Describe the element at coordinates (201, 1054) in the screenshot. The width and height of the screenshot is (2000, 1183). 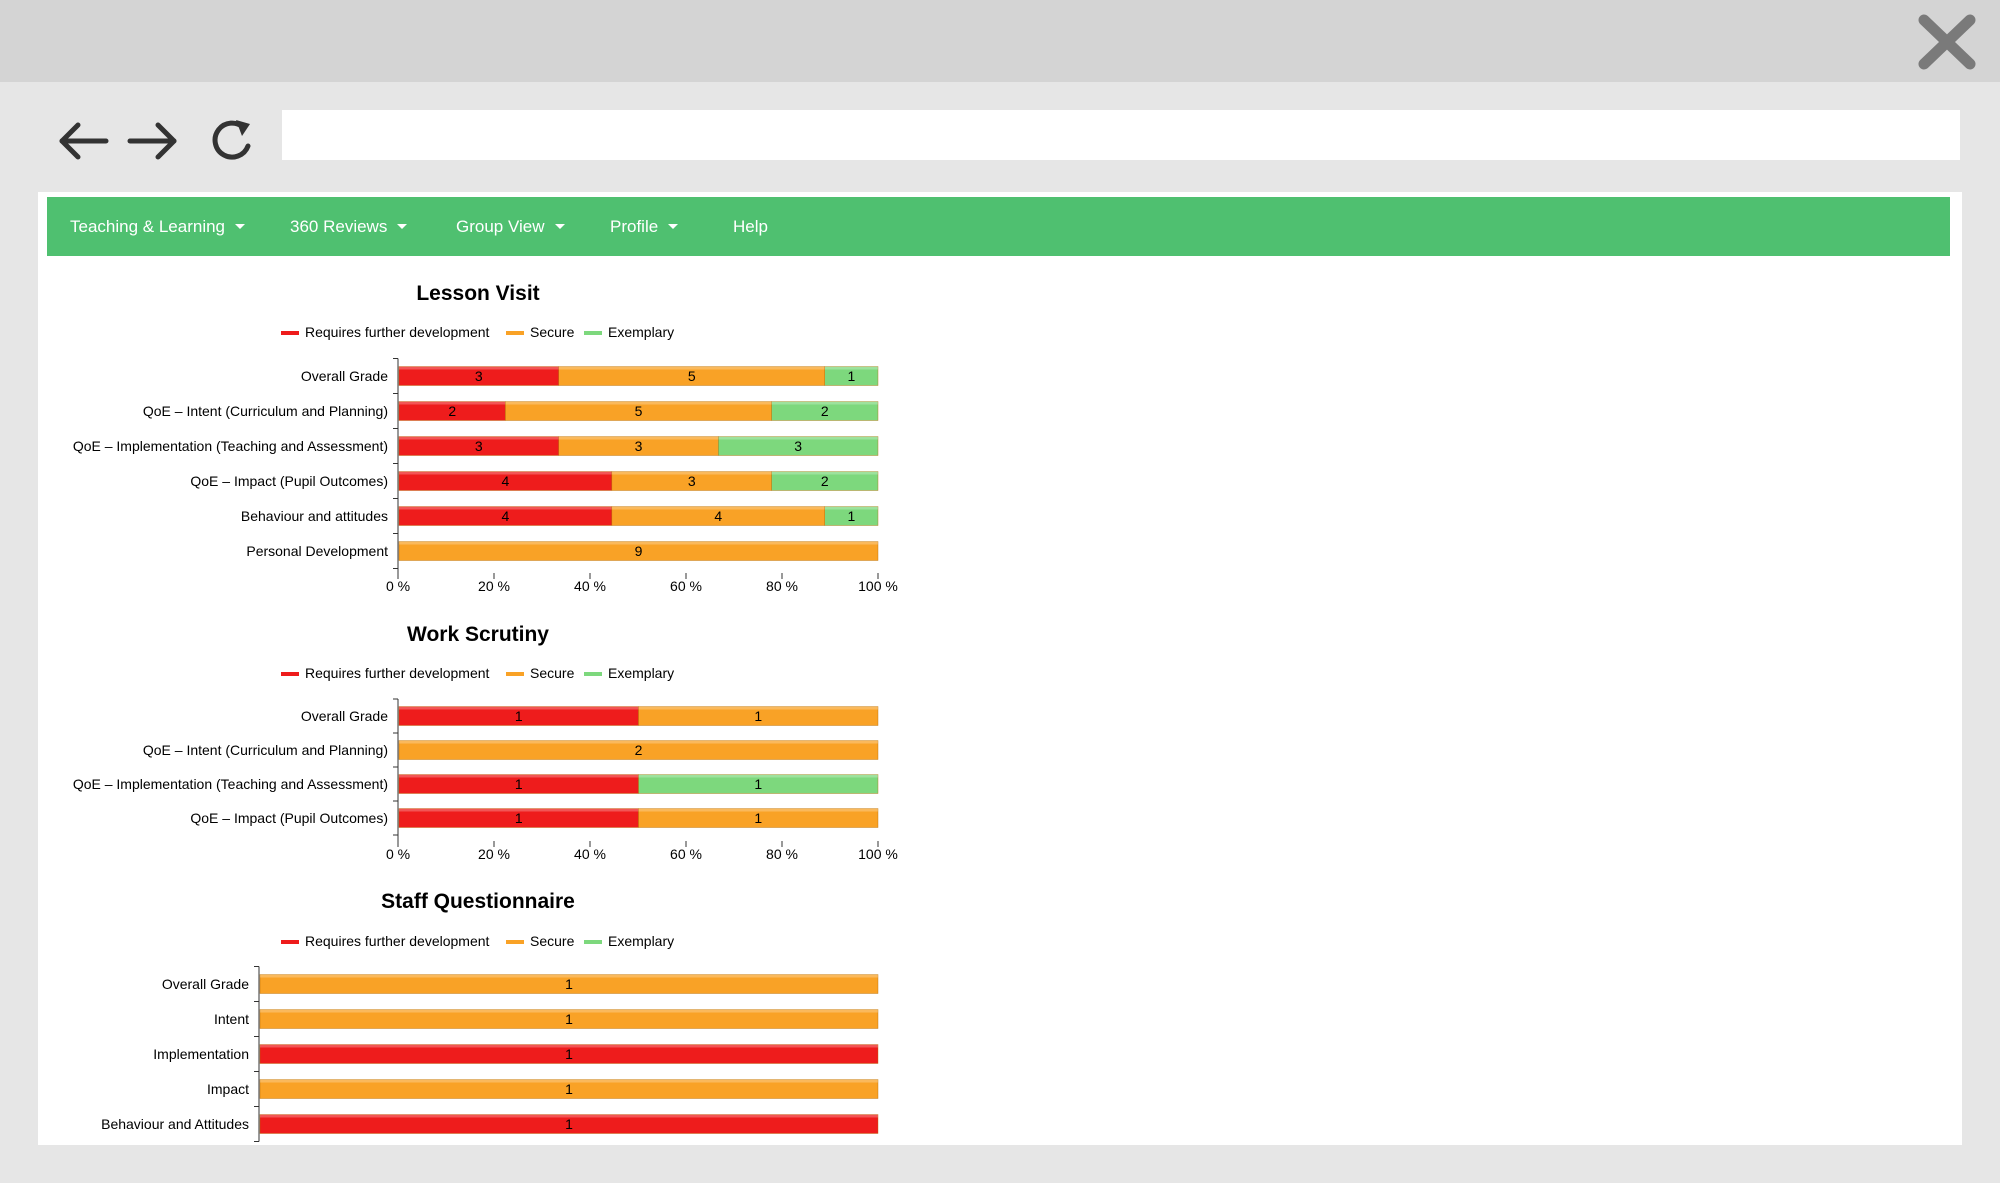
I see `category-label: Implementation` at that location.